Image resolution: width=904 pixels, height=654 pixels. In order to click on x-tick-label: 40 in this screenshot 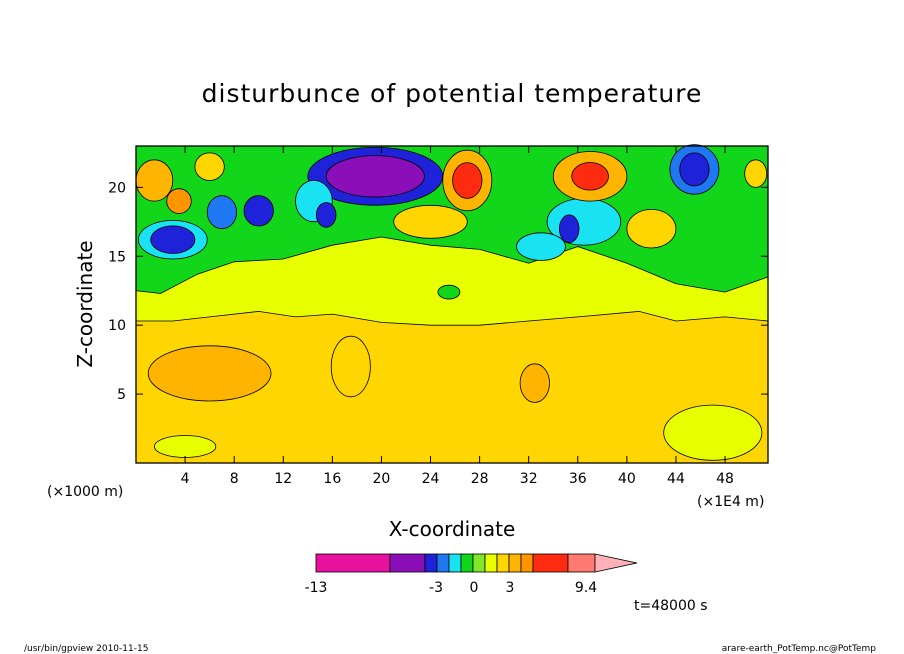, I will do `click(627, 479)`.